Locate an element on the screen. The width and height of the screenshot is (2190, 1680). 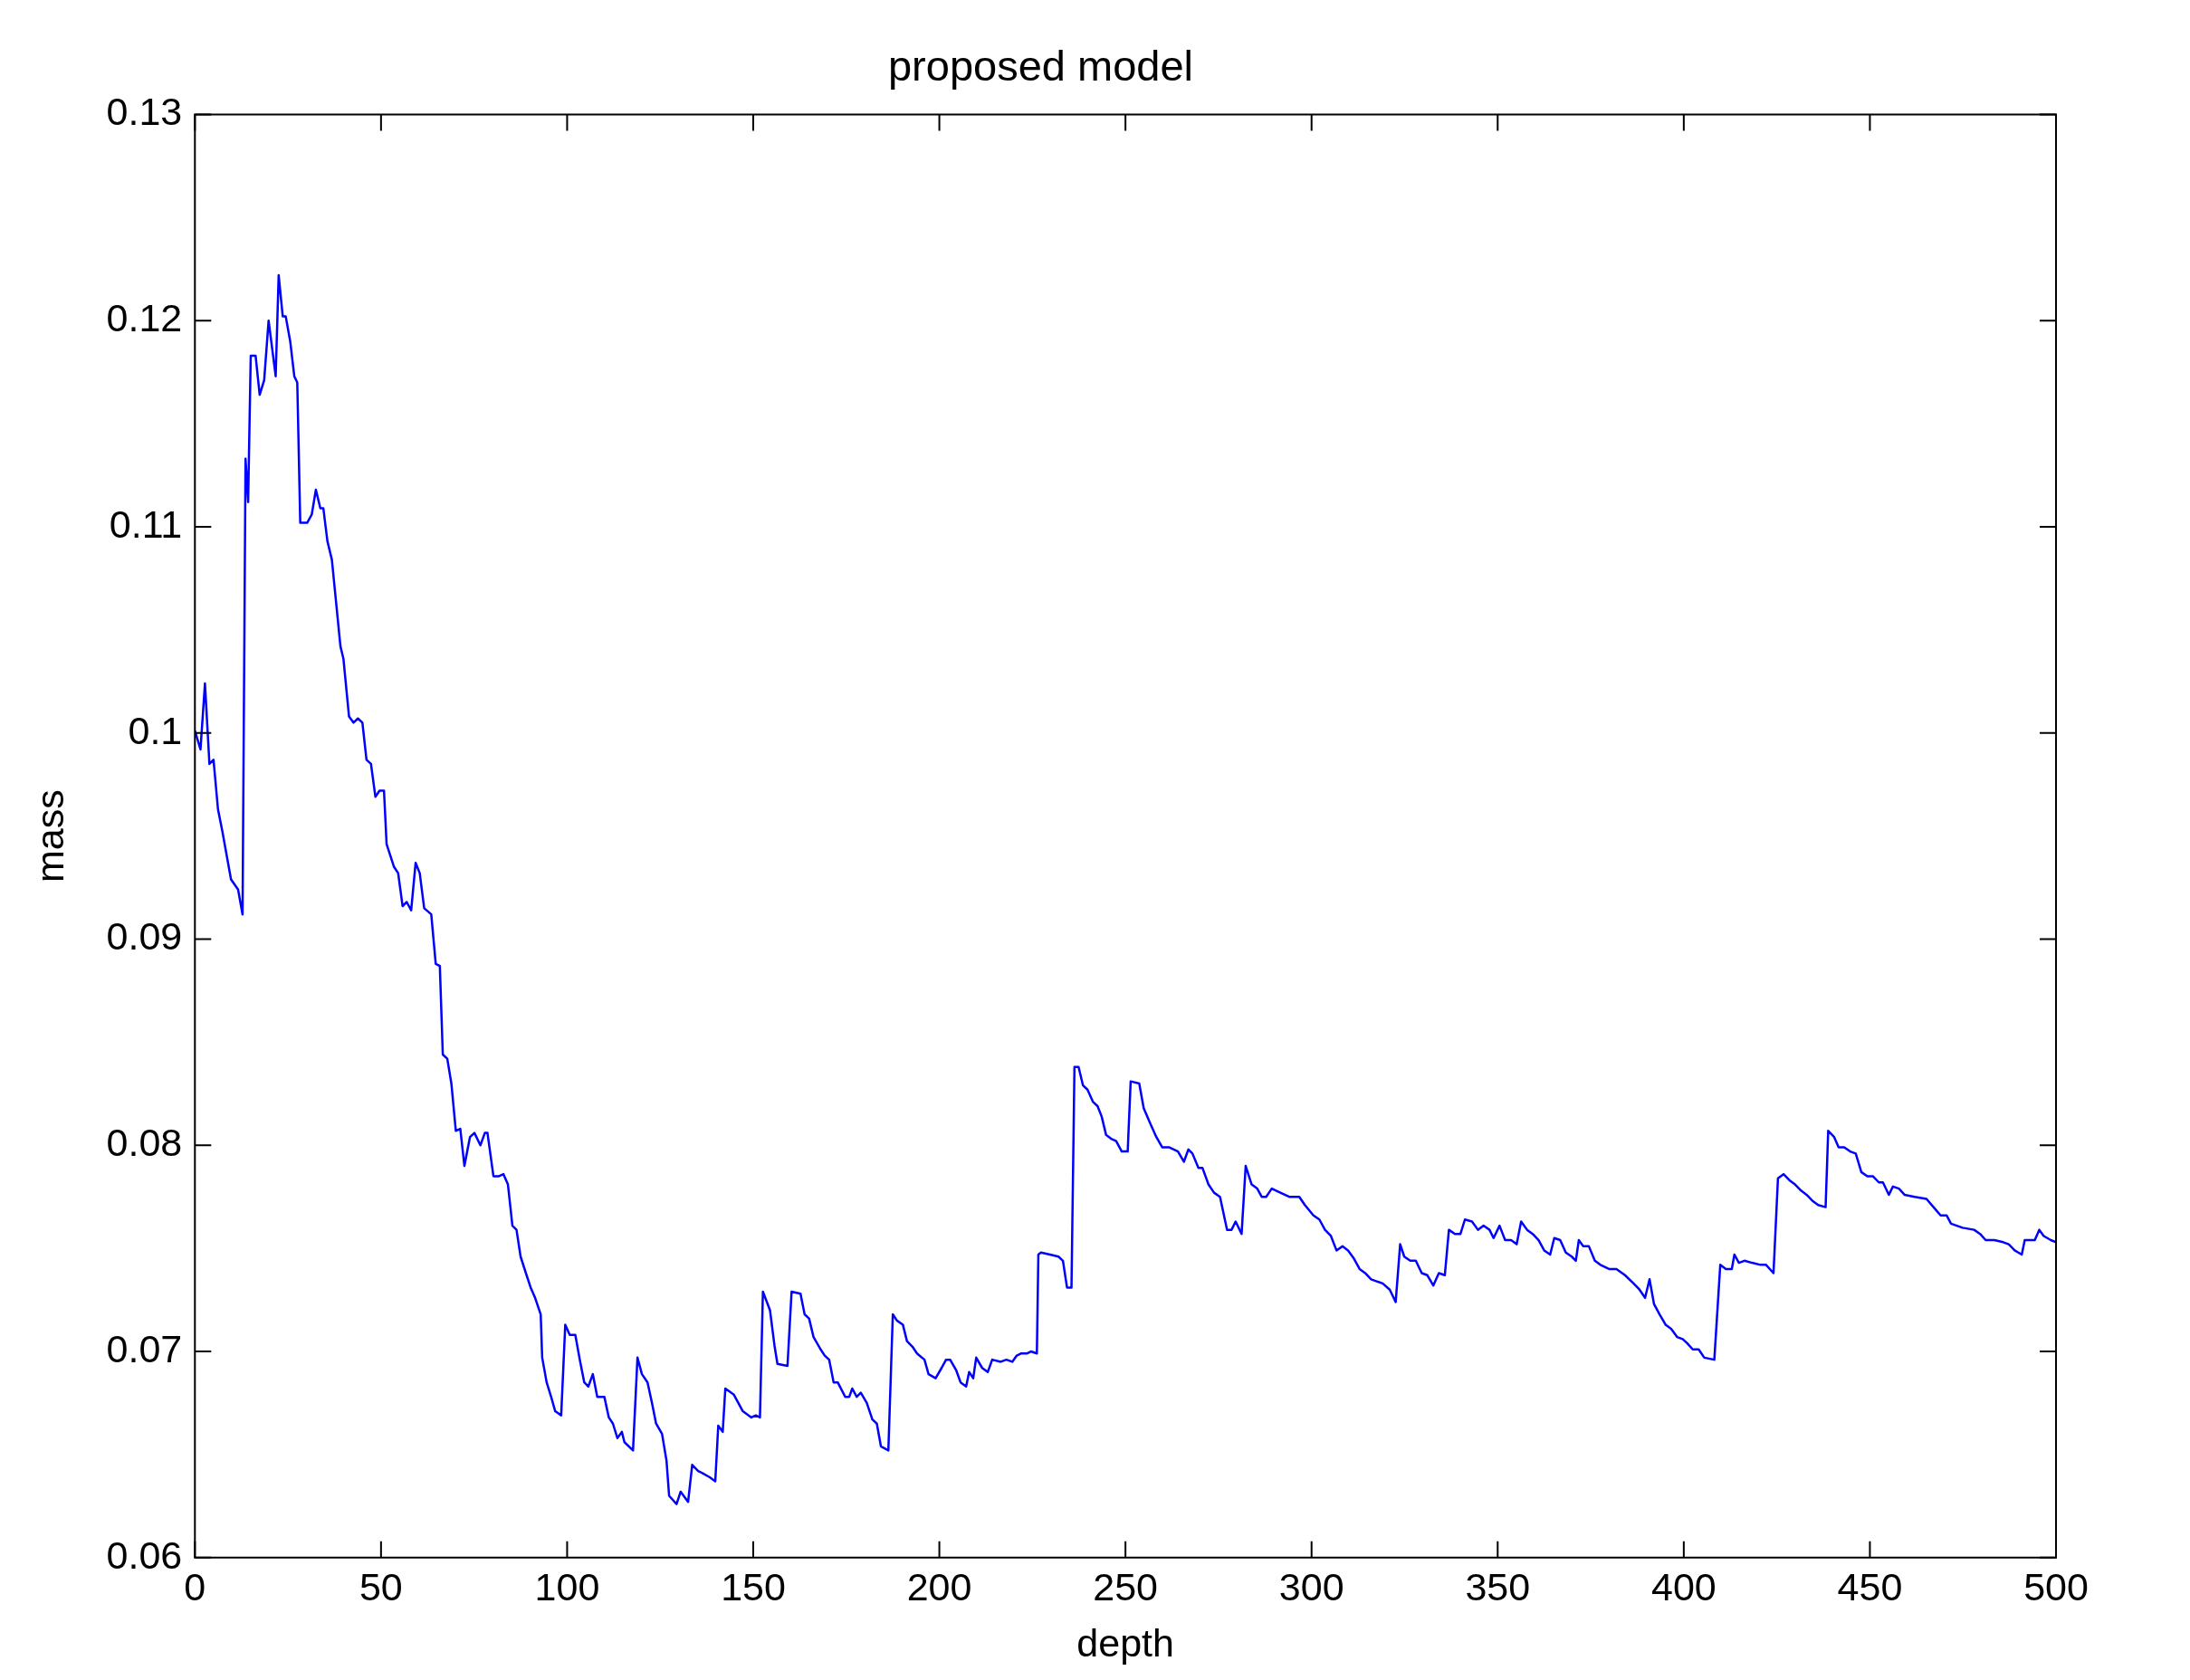
x-tick-label: 350 is located at coordinates (1498, 1587).